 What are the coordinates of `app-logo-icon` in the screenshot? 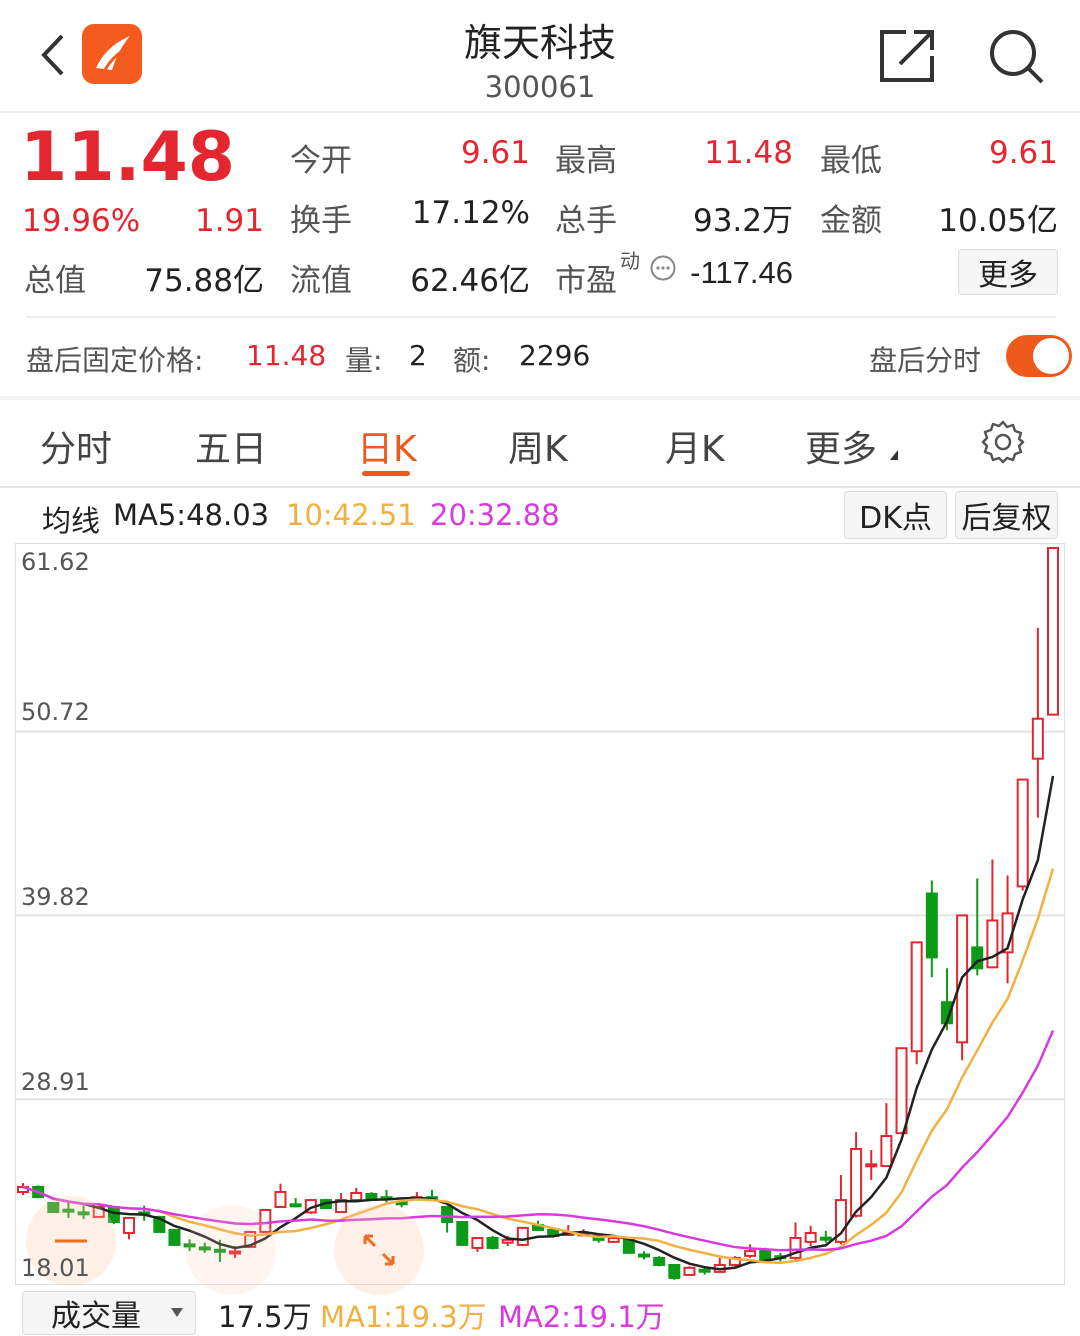 It's located at (112, 54).